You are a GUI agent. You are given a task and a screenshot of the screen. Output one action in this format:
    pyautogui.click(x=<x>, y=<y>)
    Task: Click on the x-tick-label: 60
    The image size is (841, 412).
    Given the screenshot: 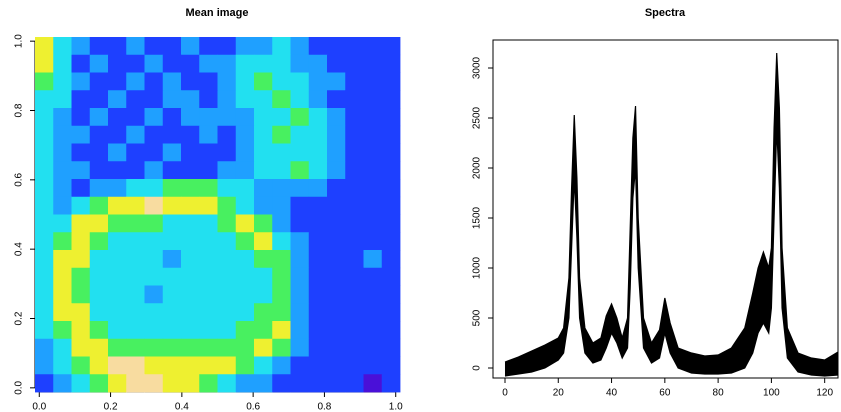 What is the action you would take?
    pyautogui.click(x=665, y=393)
    